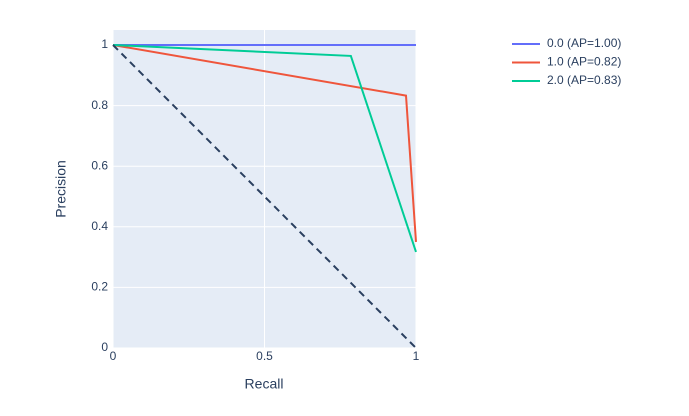 Image resolution: width=689 pixels, height=416 pixels. I want to click on x-tick-label: 0.5, so click(264, 356).